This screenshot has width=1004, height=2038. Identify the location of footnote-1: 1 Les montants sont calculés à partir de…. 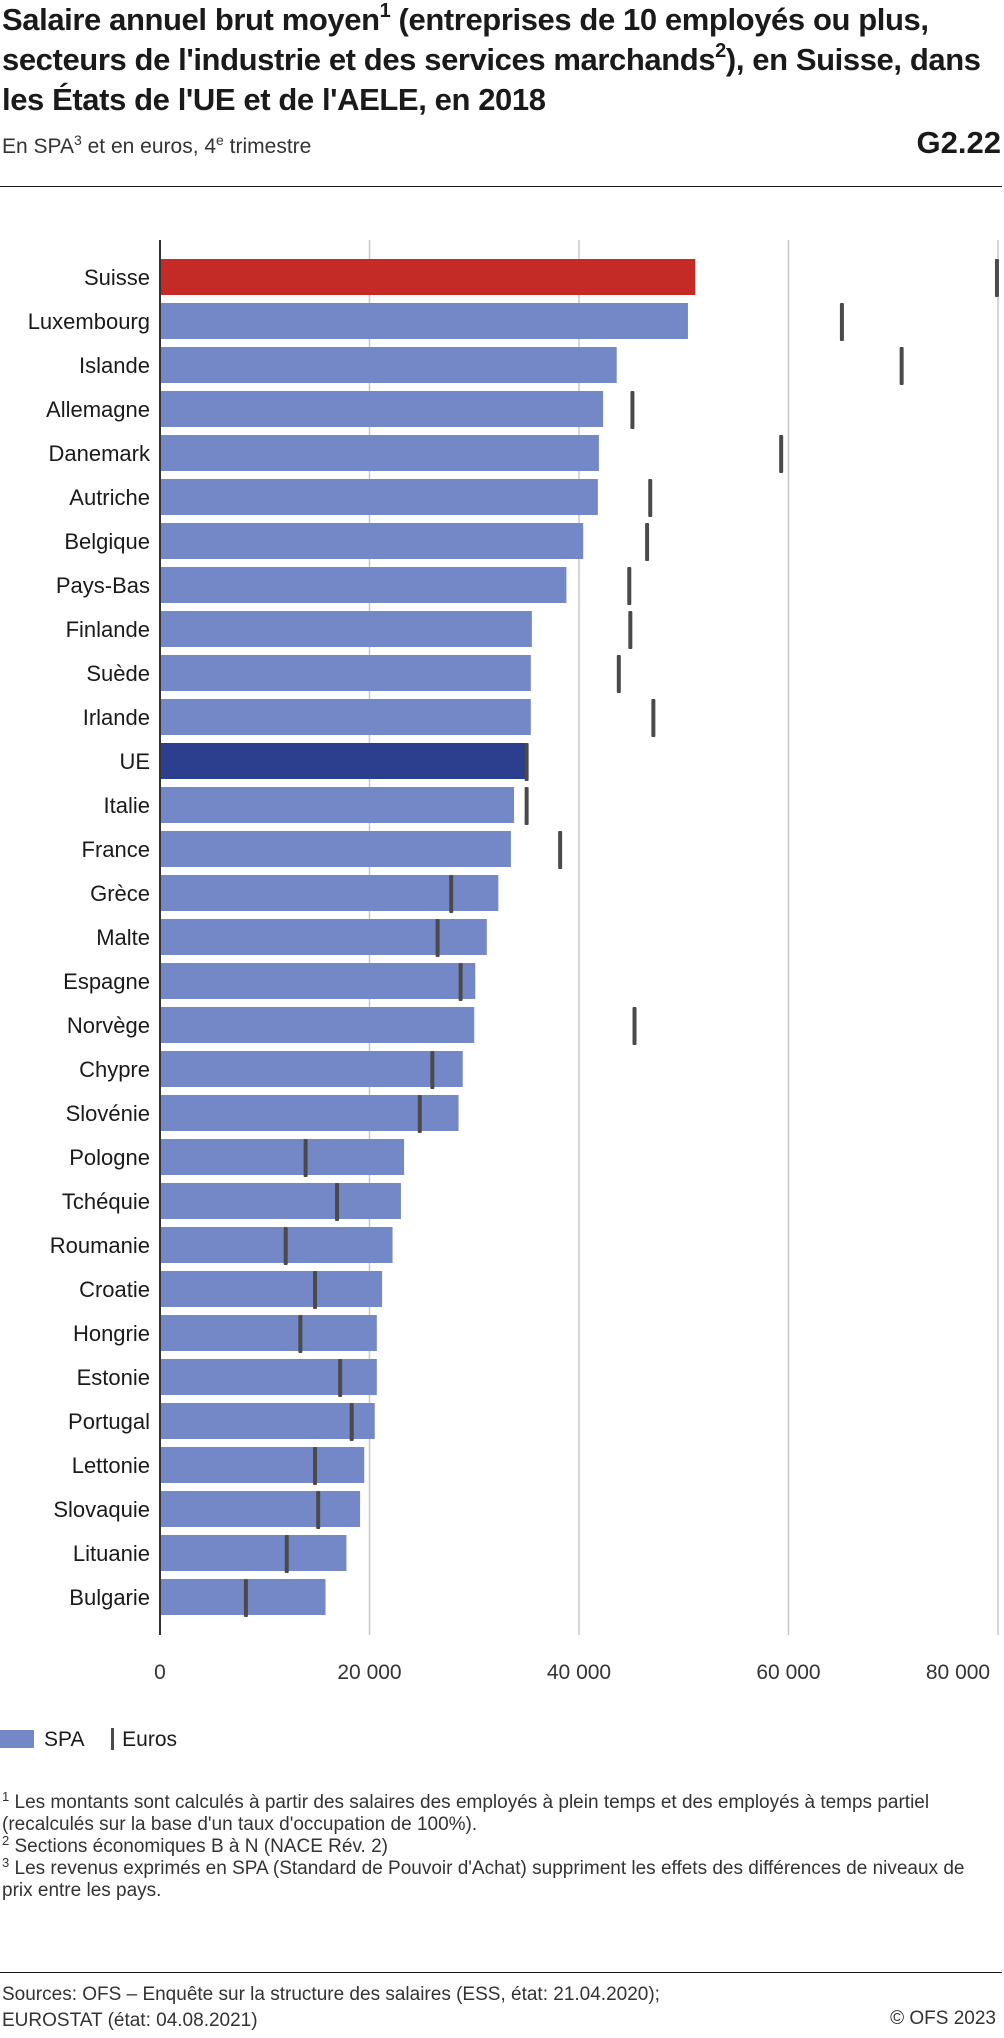
(466, 1812).